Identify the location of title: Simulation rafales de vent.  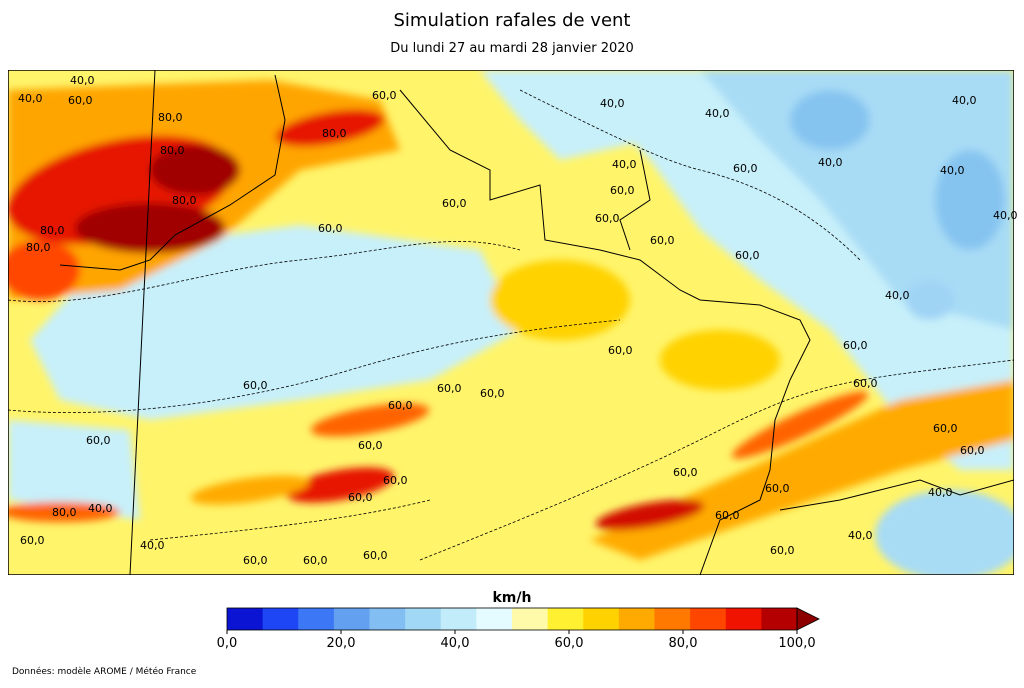
(512, 20).